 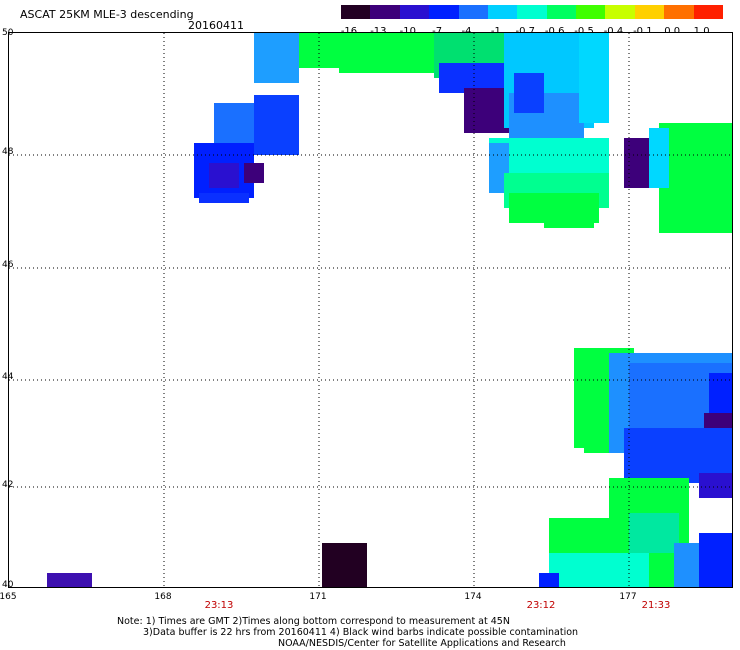 I want to click on map-date: 20160411, so click(x=216, y=25).